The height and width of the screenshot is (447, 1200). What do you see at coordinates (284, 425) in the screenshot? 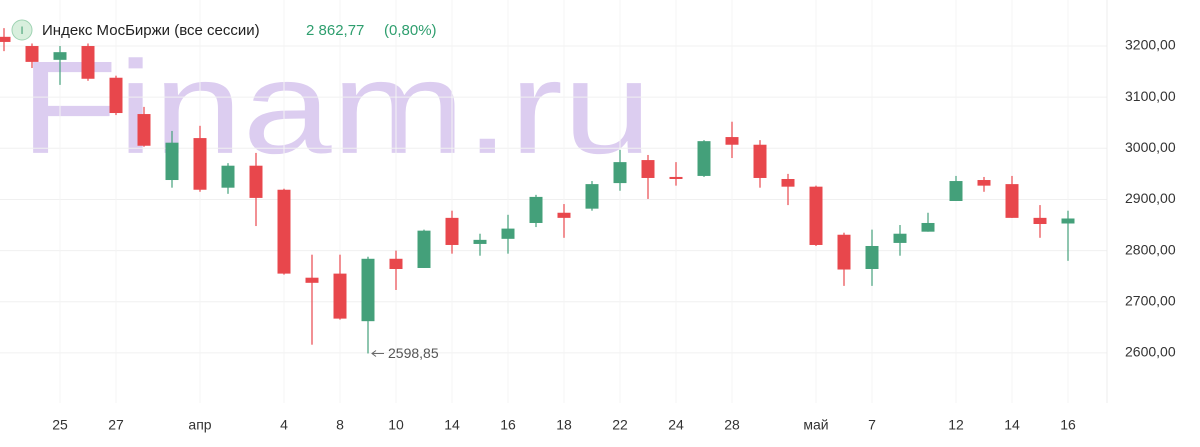
I see `x-tick-label: 4` at bounding box center [284, 425].